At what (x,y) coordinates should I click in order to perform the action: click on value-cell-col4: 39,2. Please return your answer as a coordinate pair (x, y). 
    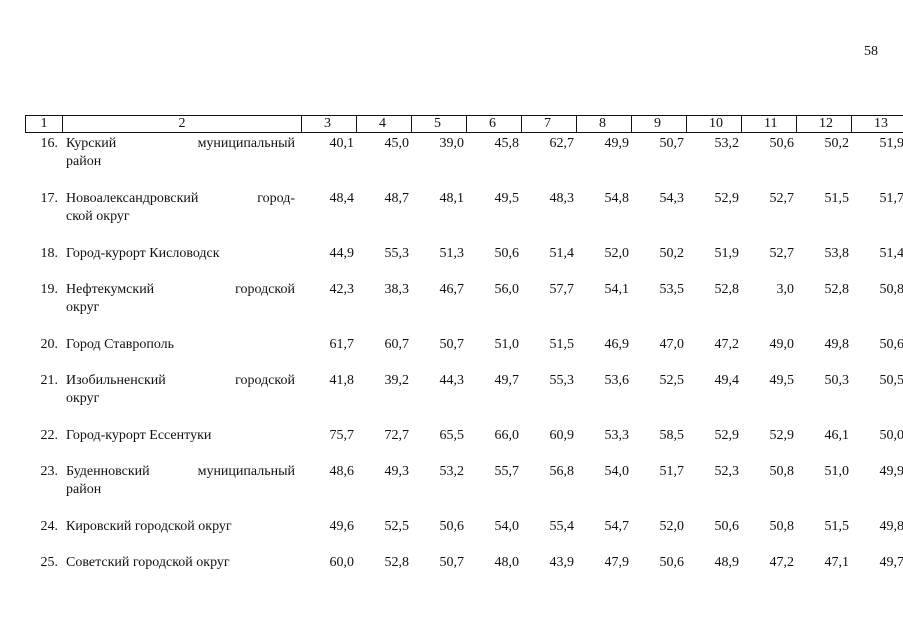
    Looking at the image, I should click on (397, 380).